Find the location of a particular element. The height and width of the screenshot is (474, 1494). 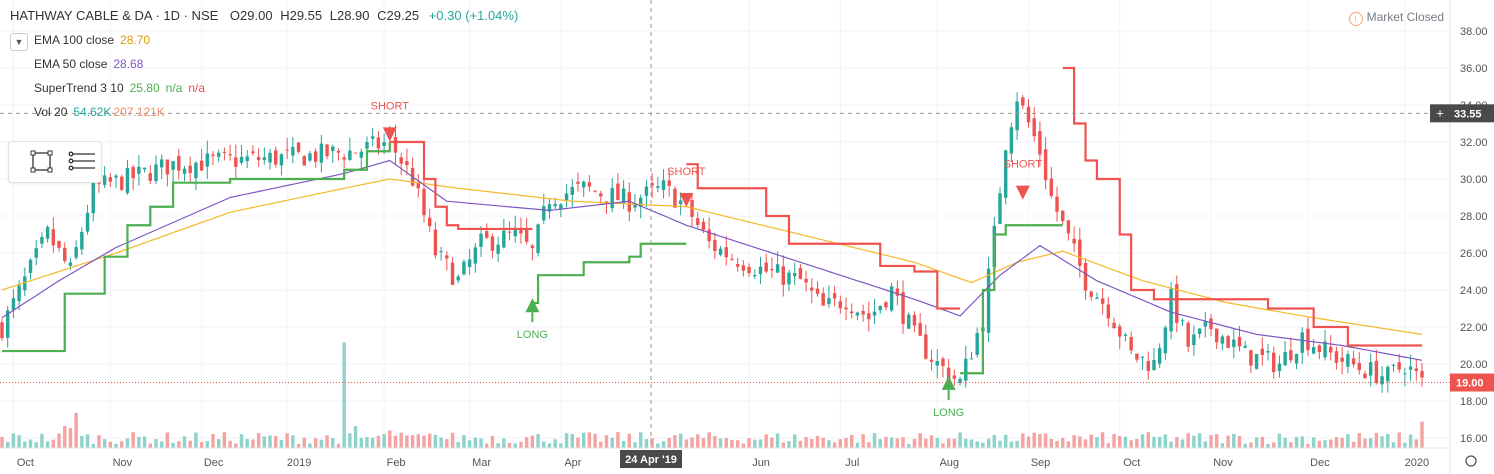

market-status: ! Market Closed is located at coordinates (1396, 18).